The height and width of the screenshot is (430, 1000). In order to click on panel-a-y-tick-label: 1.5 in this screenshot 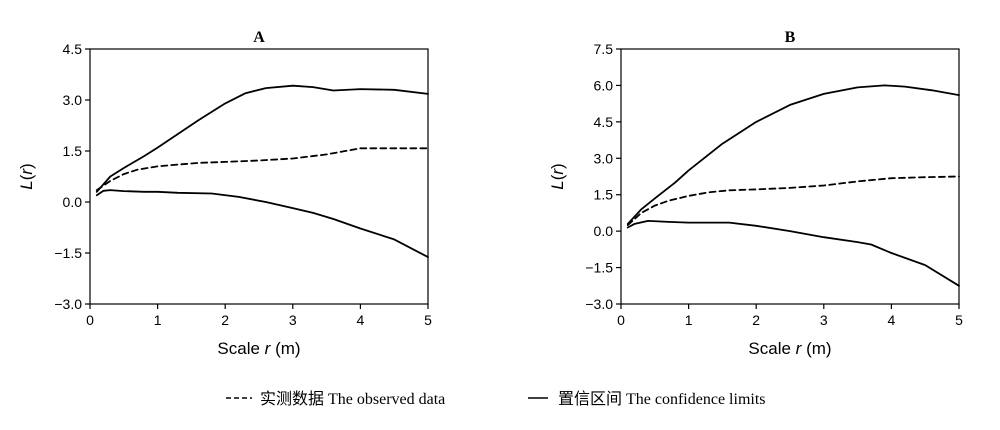, I will do `click(73, 151)`.